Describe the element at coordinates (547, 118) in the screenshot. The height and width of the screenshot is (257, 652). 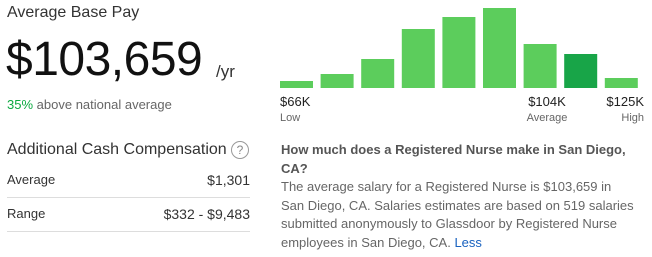
I see `caption: Average` at that location.